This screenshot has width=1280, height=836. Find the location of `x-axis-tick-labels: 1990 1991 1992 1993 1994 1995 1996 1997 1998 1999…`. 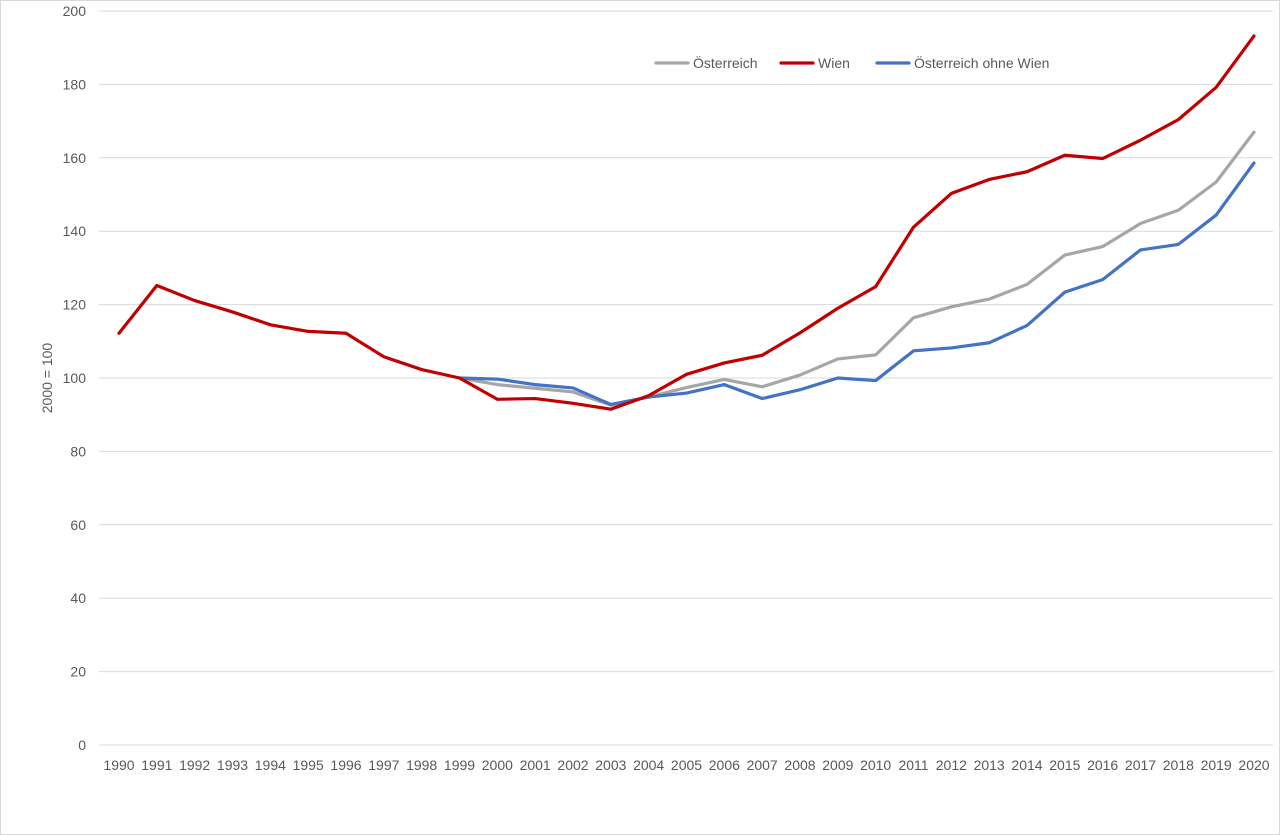

x-axis-tick-labels: 1990 1991 1992 1993 1994 1995 1996 1997 1998 1999… is located at coordinates (686, 765).